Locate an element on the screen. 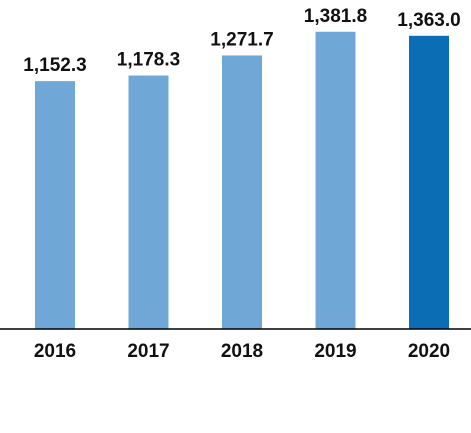  data-label-2018: 1,271.7 is located at coordinates (241, 39).